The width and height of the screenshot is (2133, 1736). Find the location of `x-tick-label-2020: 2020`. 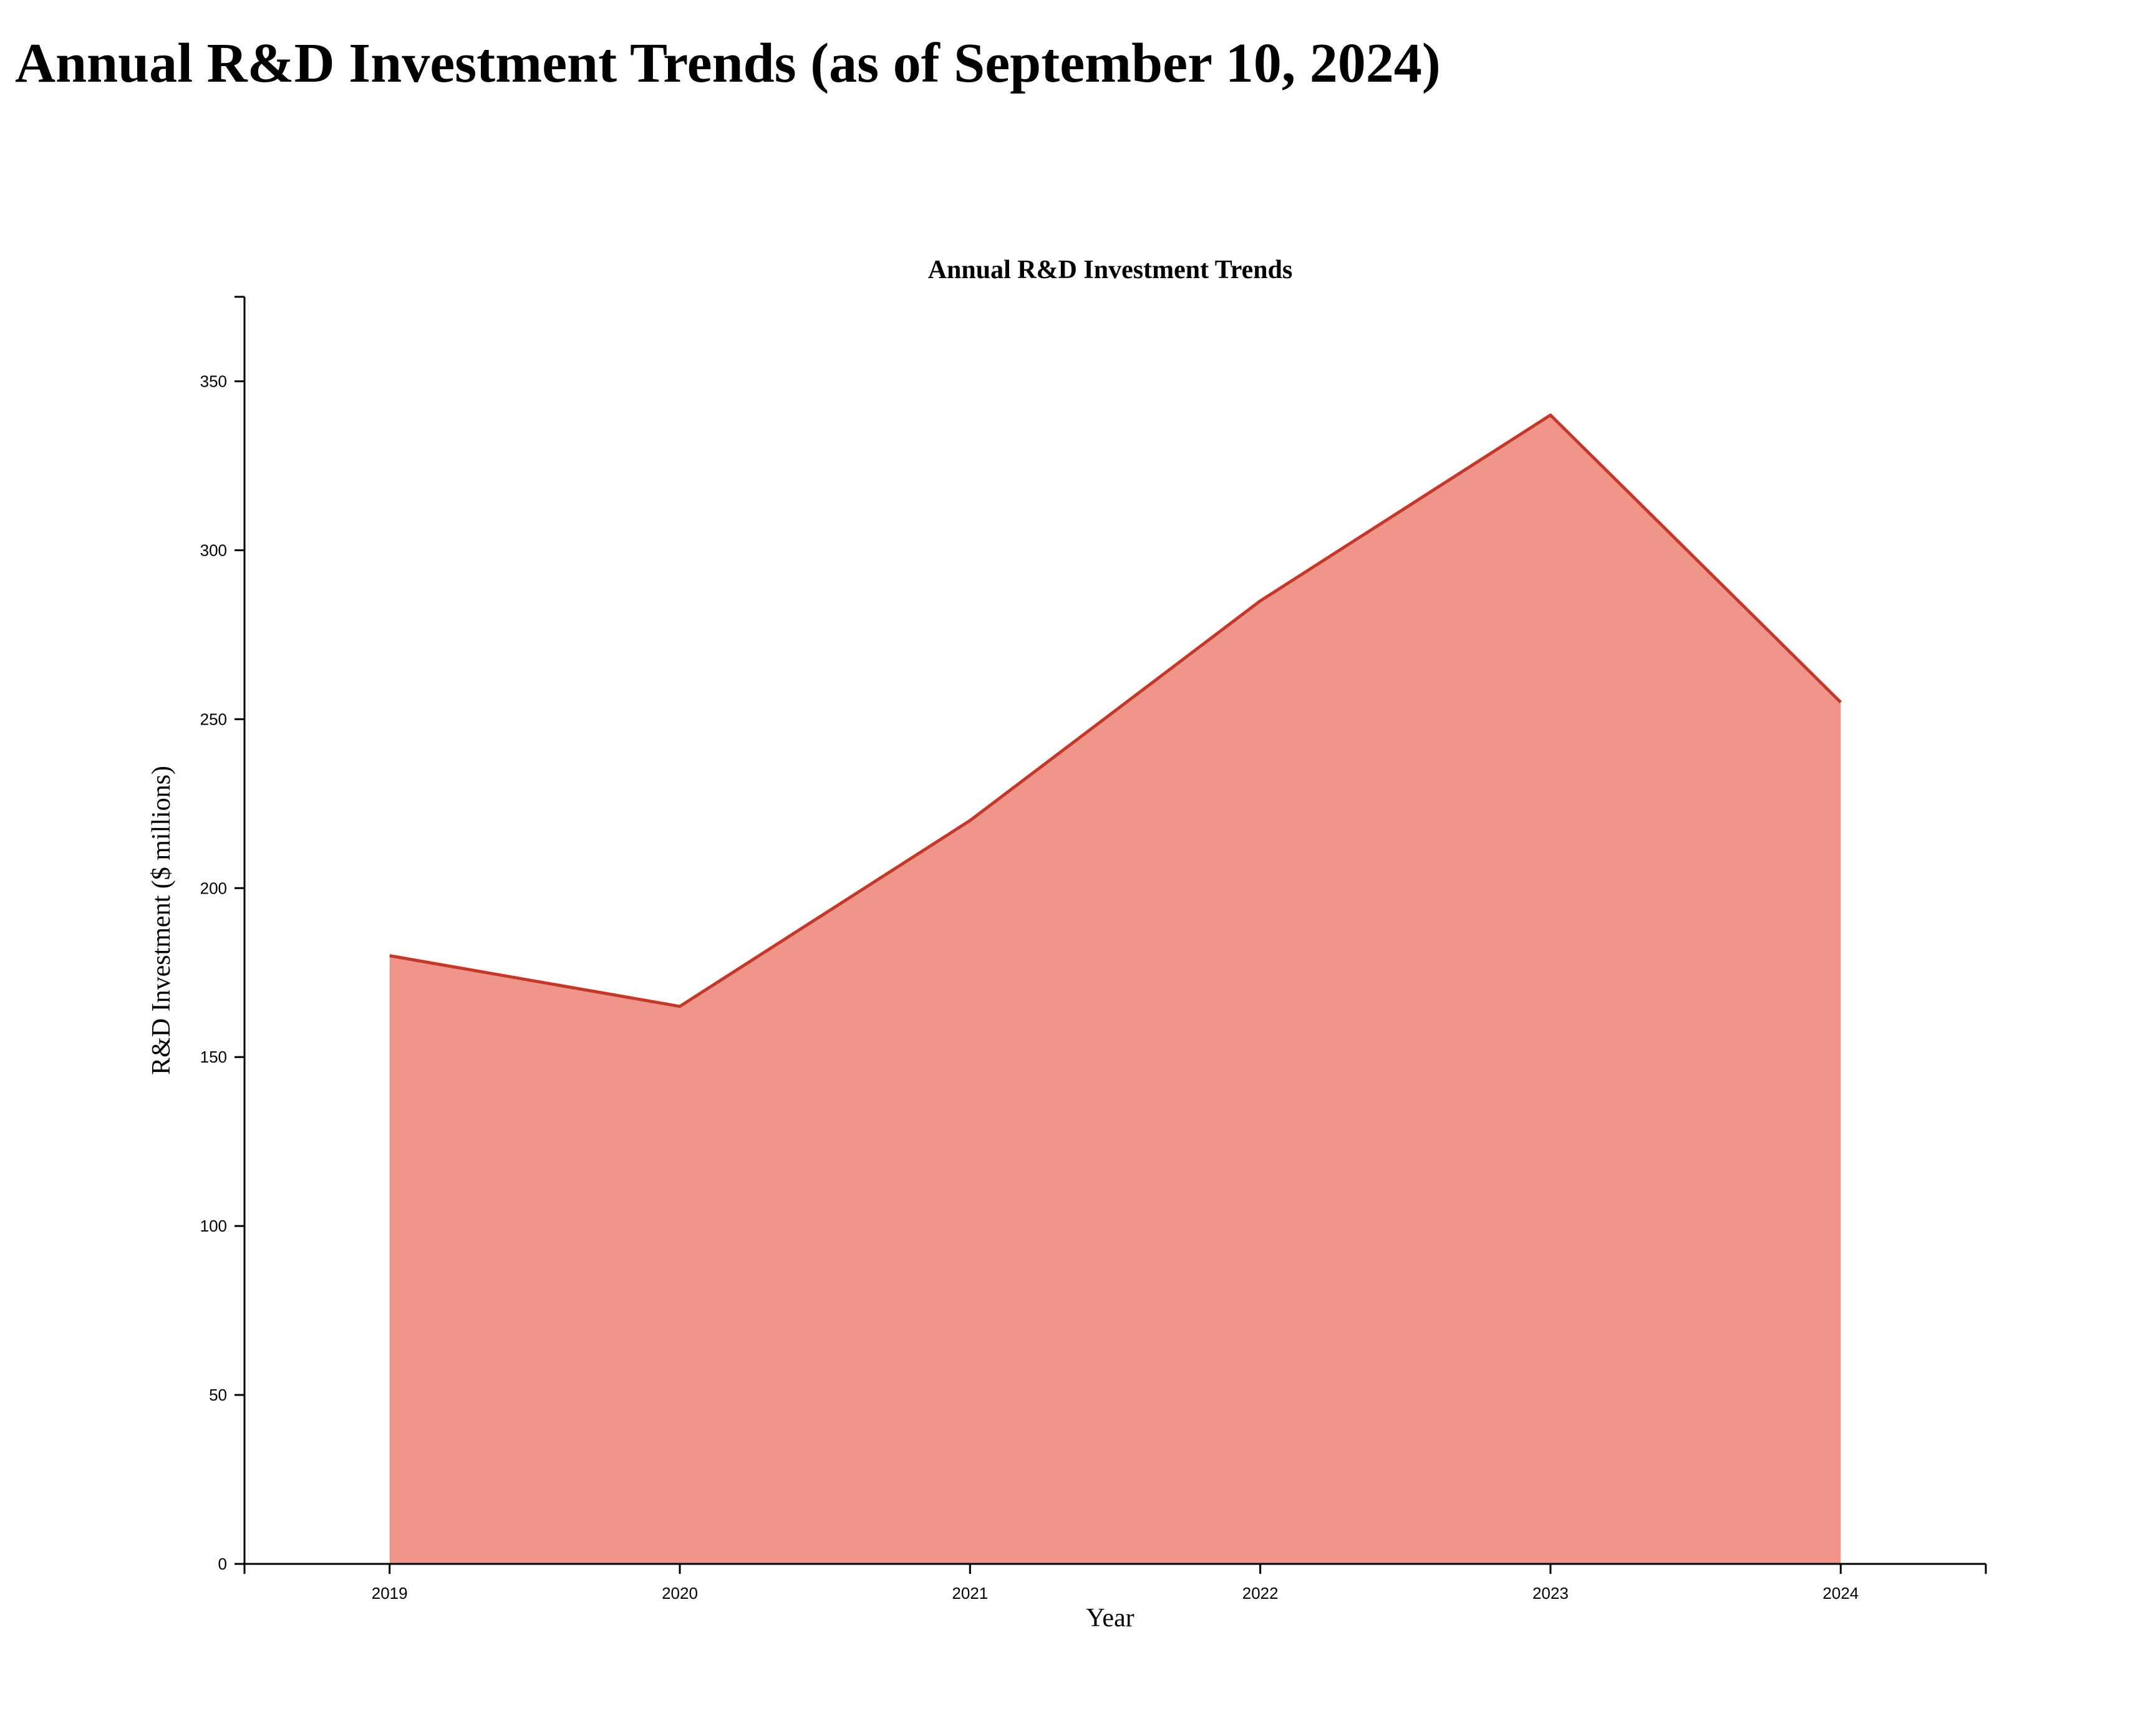

x-tick-label-2020: 2020 is located at coordinates (680, 1593).